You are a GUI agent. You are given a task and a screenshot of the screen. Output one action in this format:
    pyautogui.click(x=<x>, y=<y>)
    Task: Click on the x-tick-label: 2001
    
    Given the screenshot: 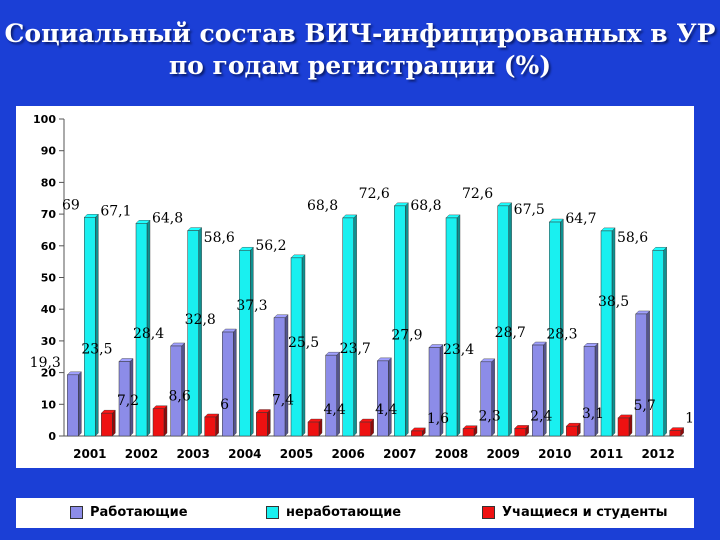 What is the action you would take?
    pyautogui.click(x=89, y=454)
    